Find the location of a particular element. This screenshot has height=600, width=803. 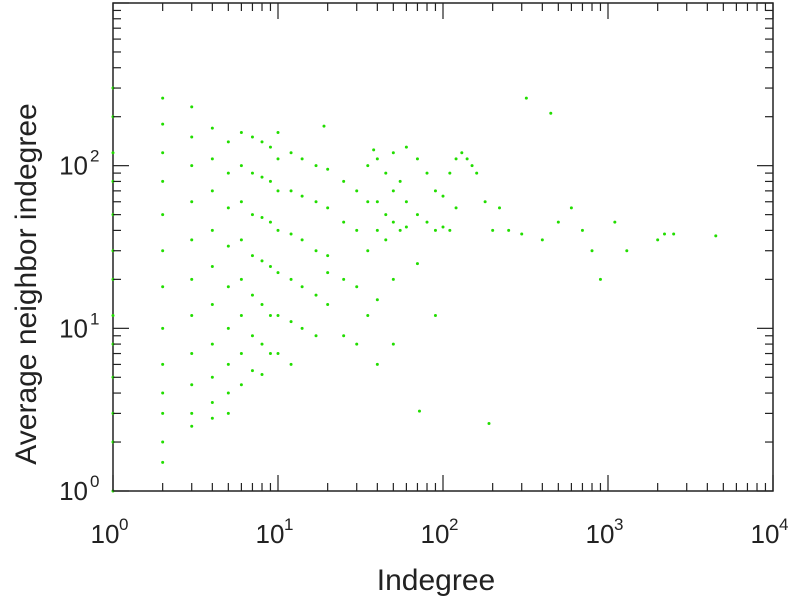

x-tick-exponent: 0 is located at coordinates (123, 524).